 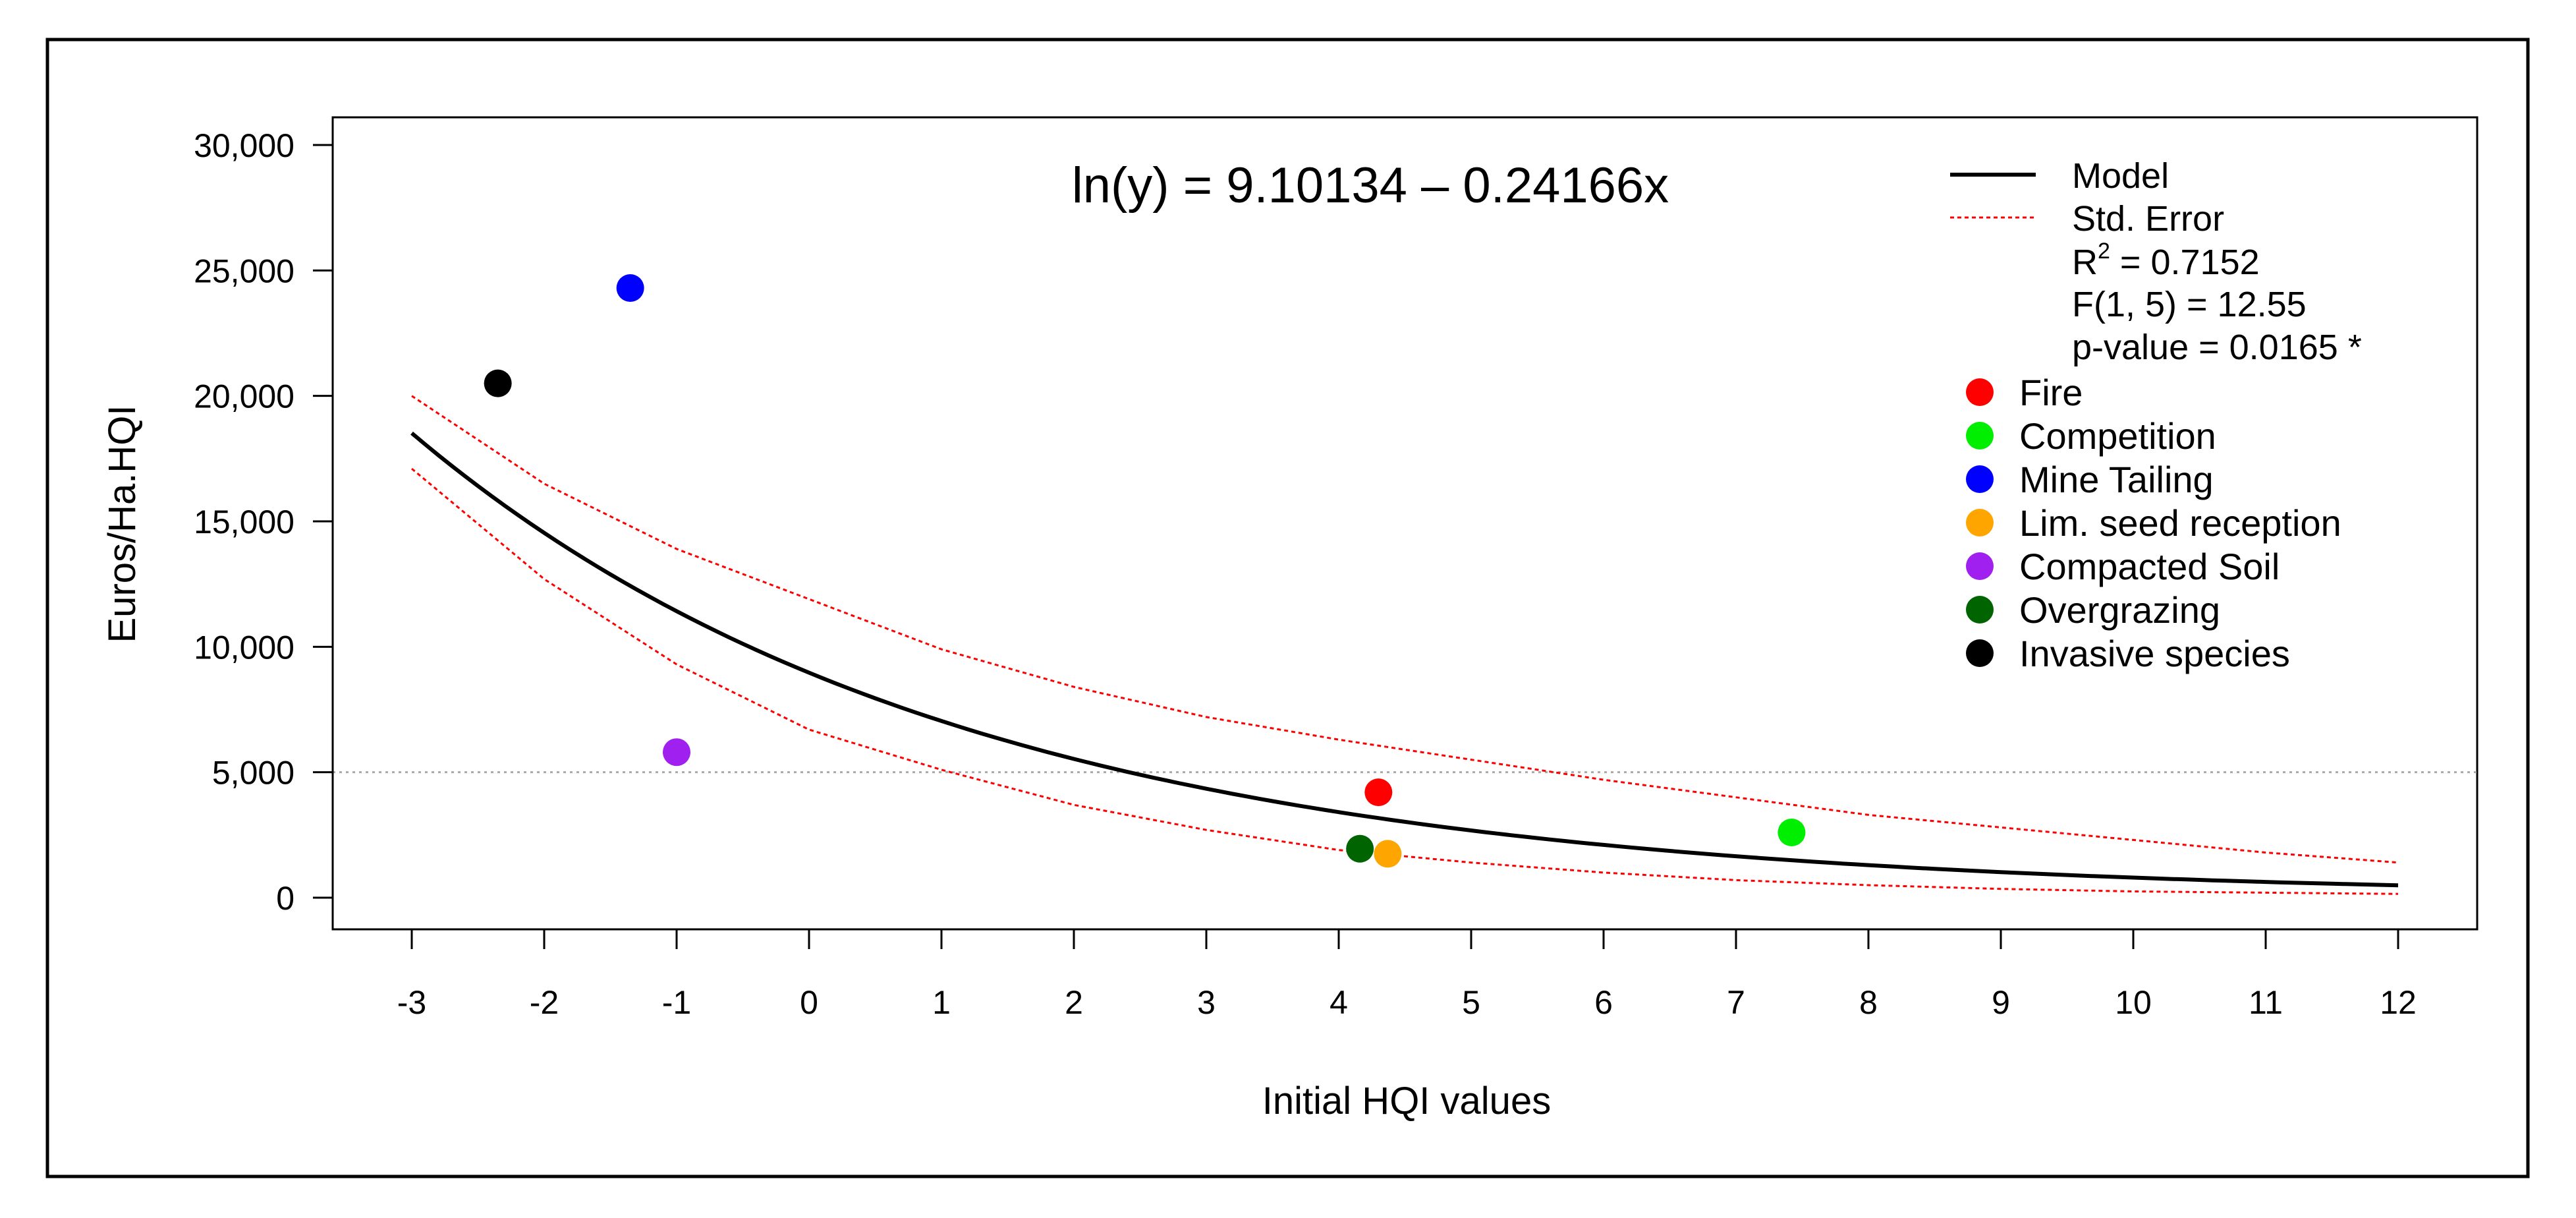 What do you see at coordinates (1980, 522) in the screenshot?
I see `legend-marker-lim-seed-reception` at bounding box center [1980, 522].